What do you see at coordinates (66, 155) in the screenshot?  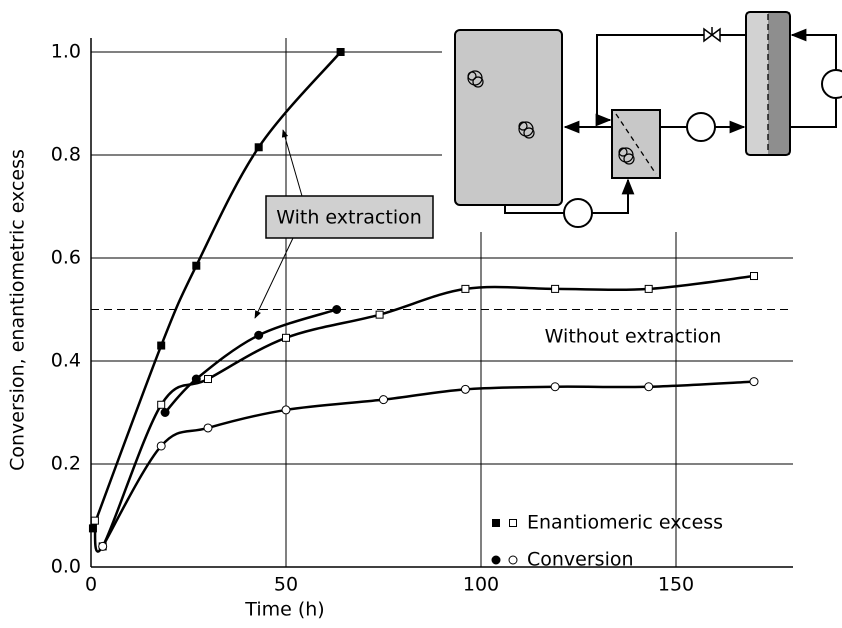 I see `y-tick-label: 0.8` at bounding box center [66, 155].